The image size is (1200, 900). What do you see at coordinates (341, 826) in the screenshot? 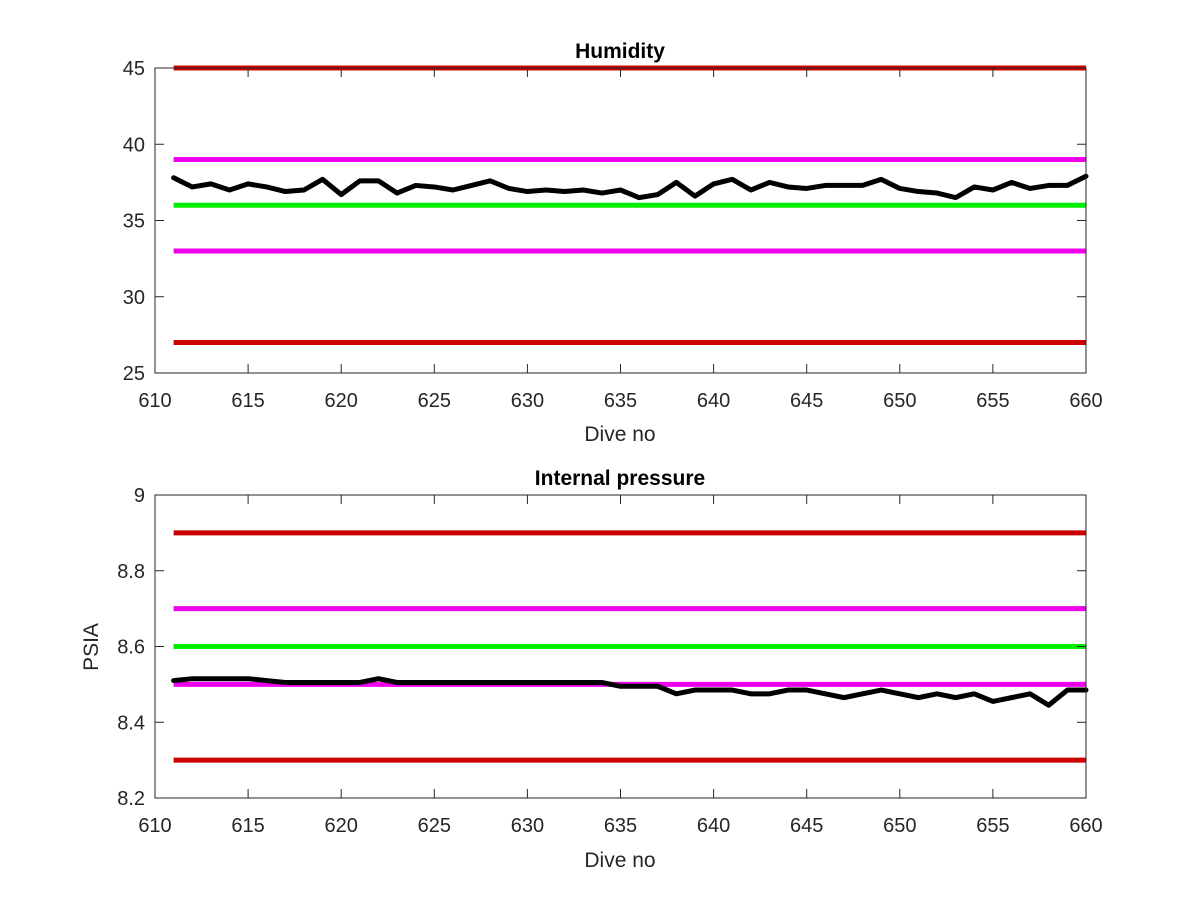
I see `pressure-xtick-label-2: 620` at bounding box center [341, 826].